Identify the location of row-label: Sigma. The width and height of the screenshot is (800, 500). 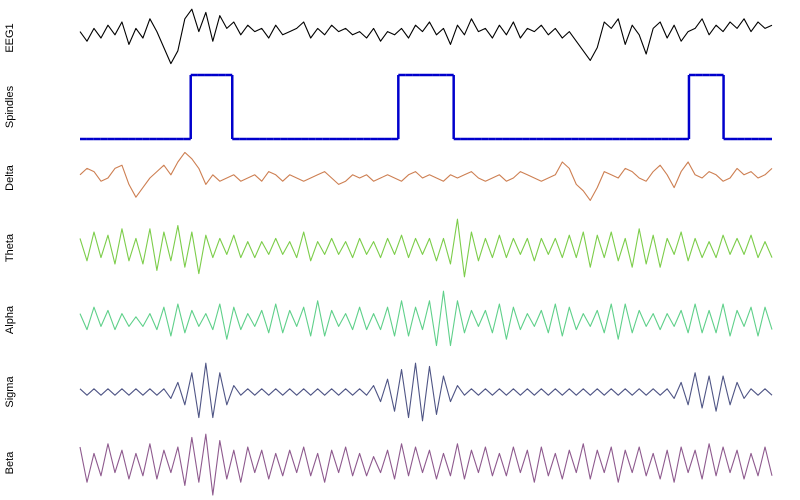
(10, 392).